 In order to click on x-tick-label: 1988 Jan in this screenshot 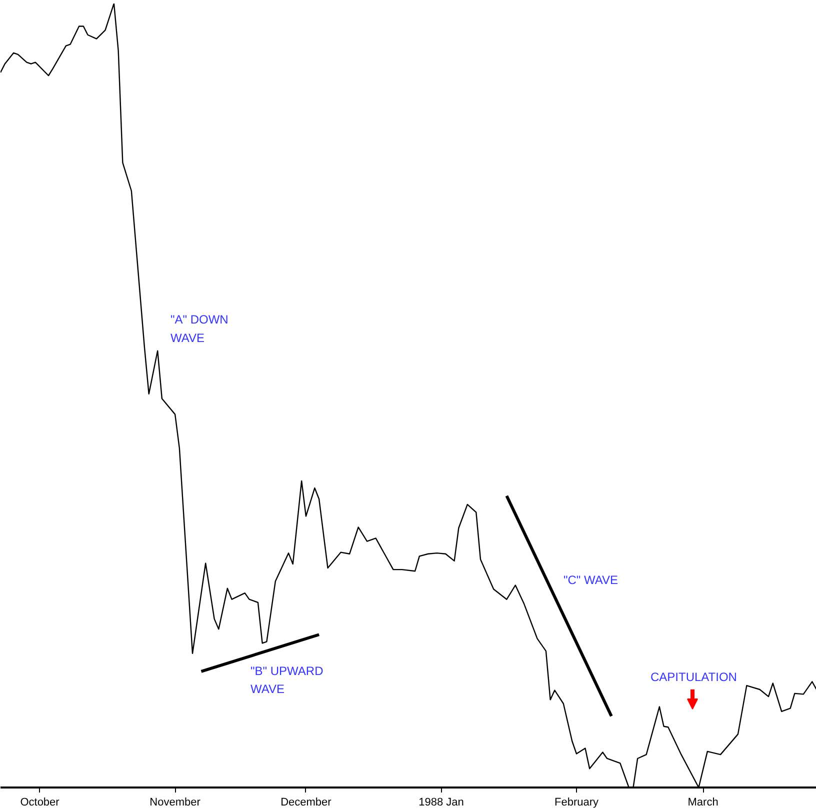, I will do `click(441, 802)`.